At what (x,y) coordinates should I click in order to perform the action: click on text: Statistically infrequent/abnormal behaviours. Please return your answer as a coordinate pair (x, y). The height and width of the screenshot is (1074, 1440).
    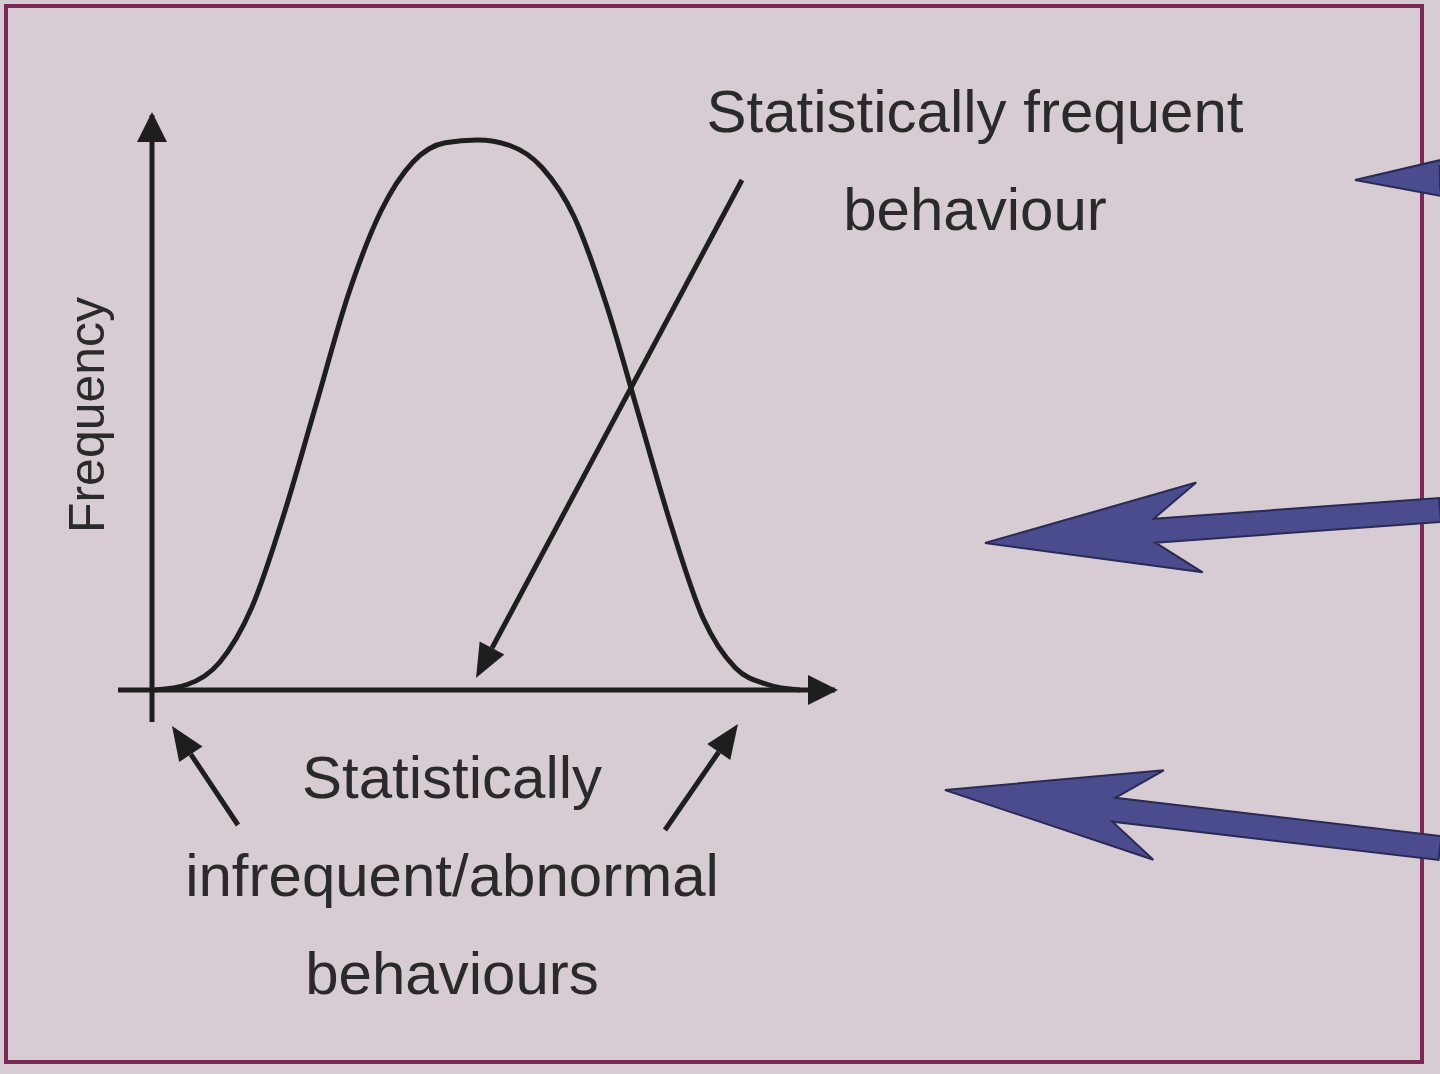
    Looking at the image, I should click on (452, 875).